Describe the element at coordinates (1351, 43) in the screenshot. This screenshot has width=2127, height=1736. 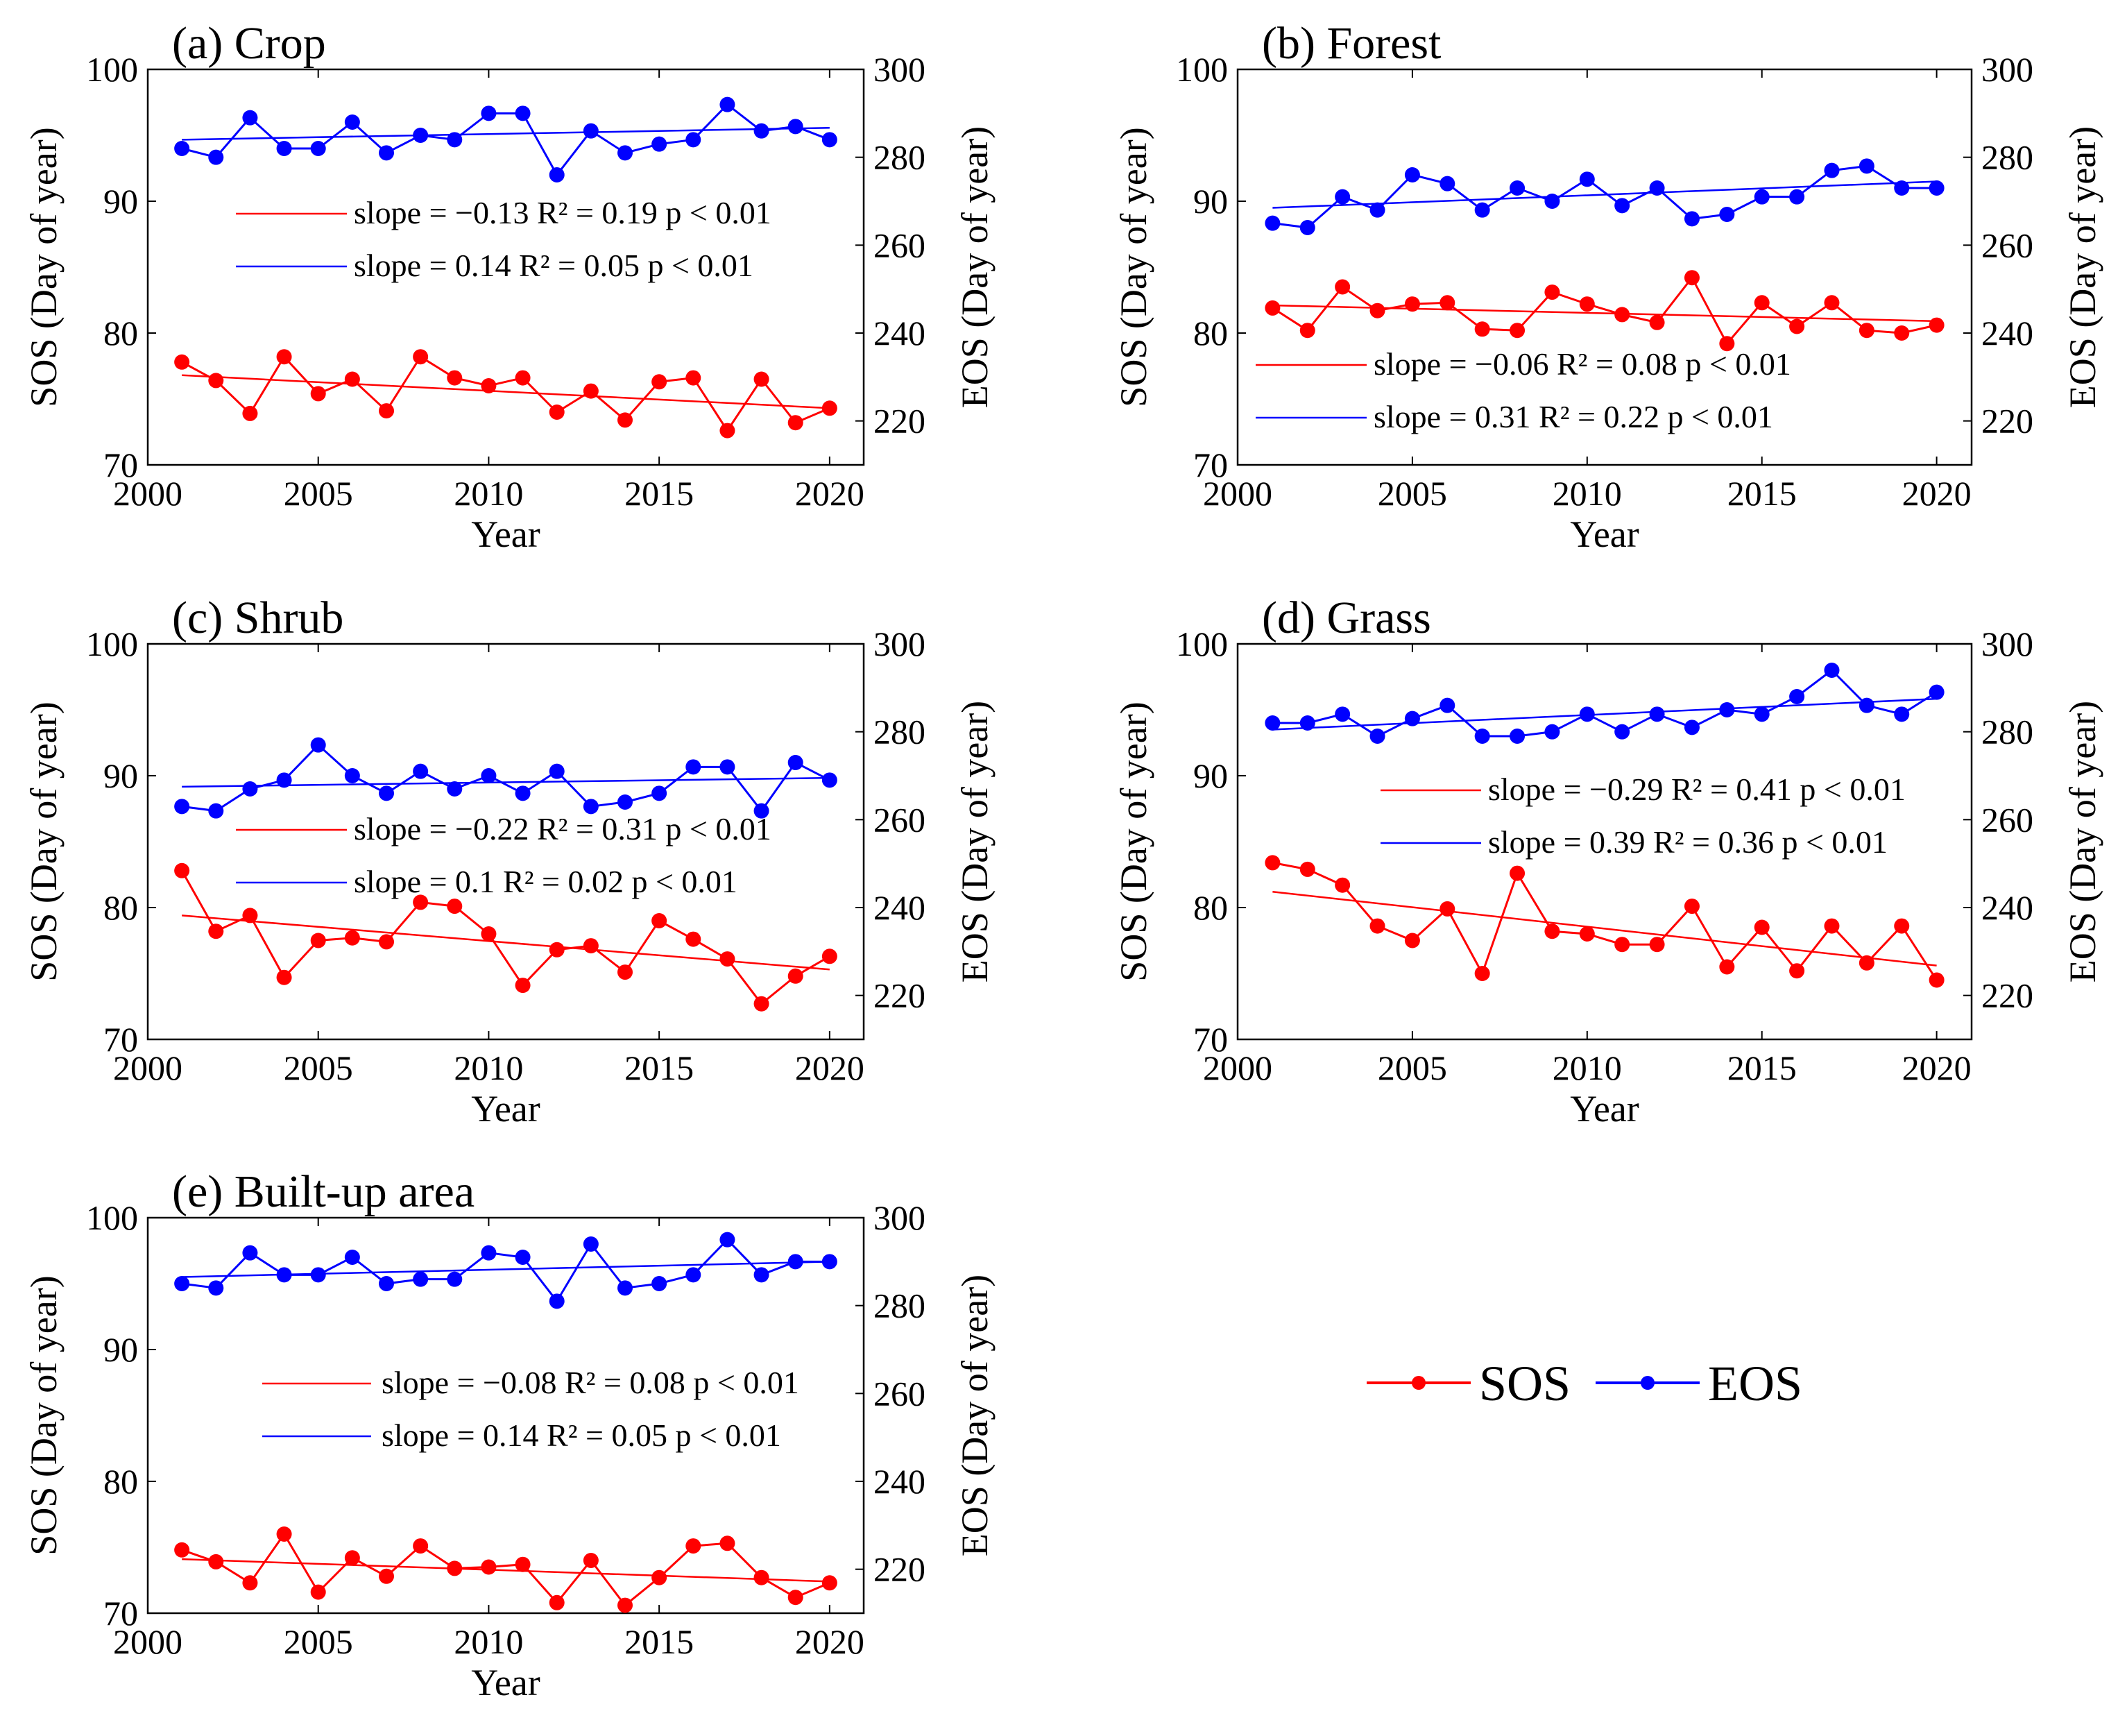
I see `panel-title: (b) Forest` at that location.